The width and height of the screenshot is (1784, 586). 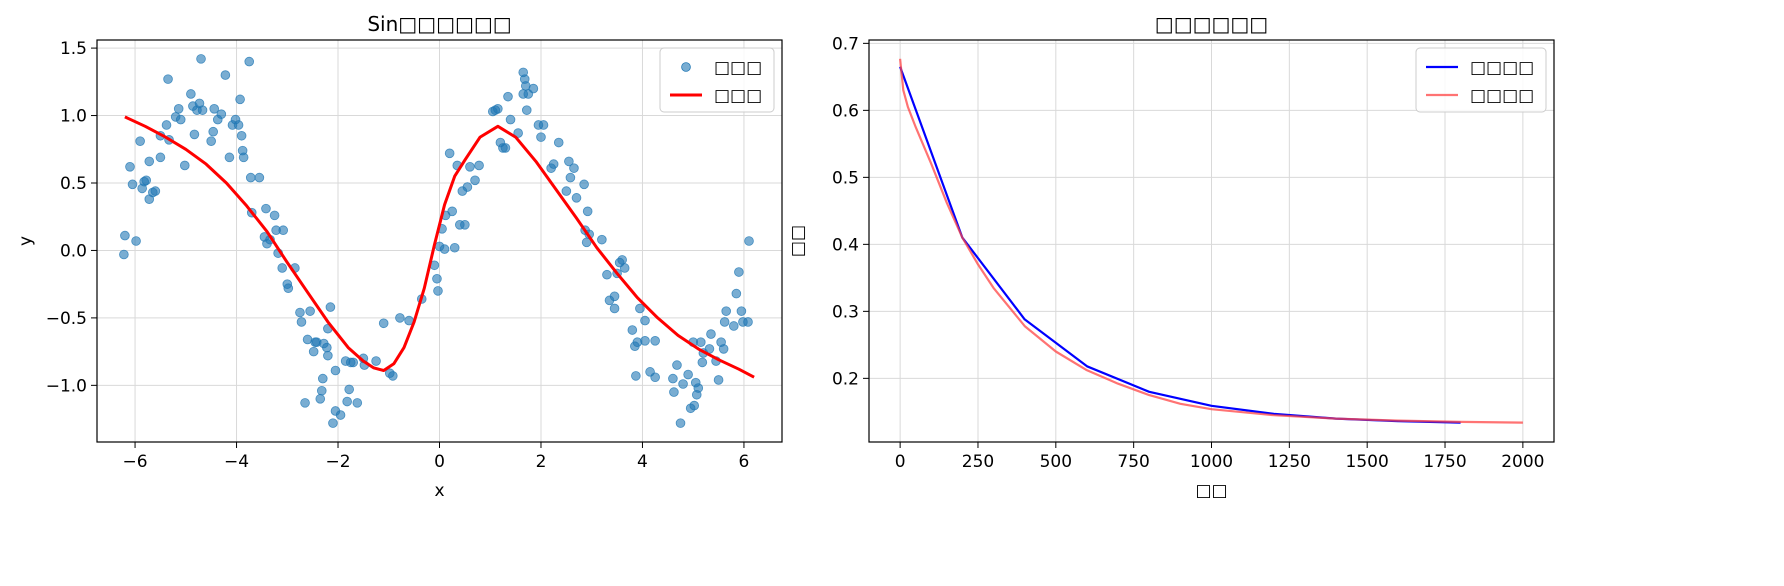 I want to click on x-tick-label: 1250, so click(x=1289, y=462).